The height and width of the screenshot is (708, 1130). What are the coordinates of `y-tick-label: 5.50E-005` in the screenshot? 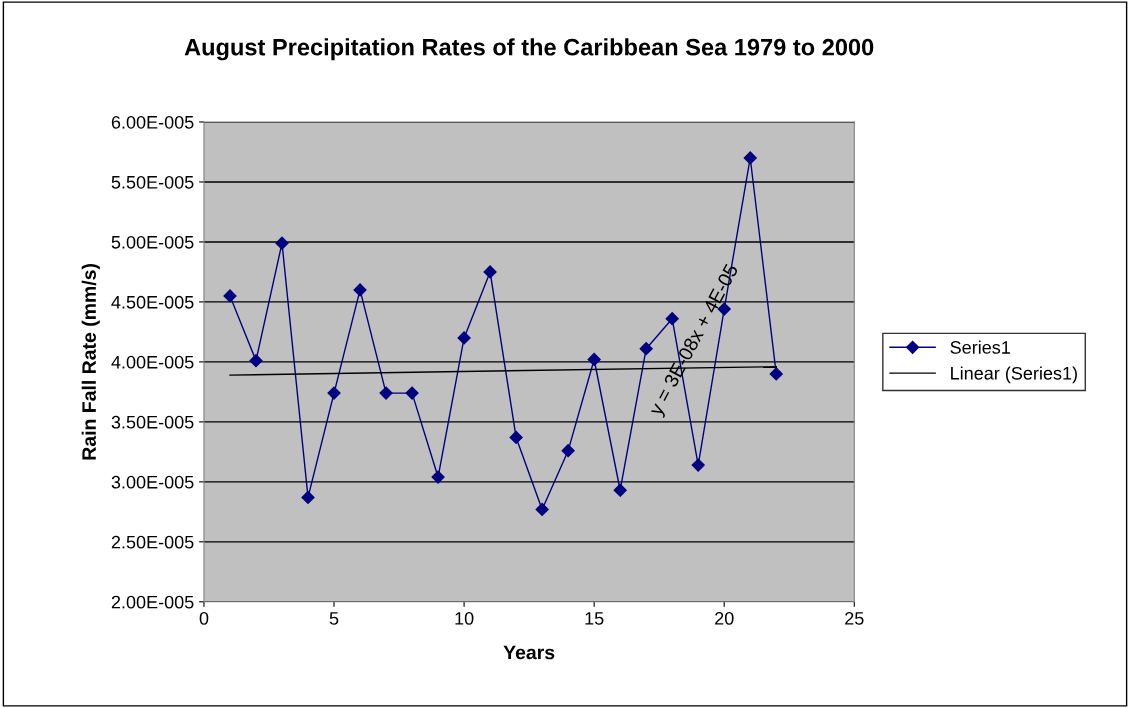 It's located at (152, 182).